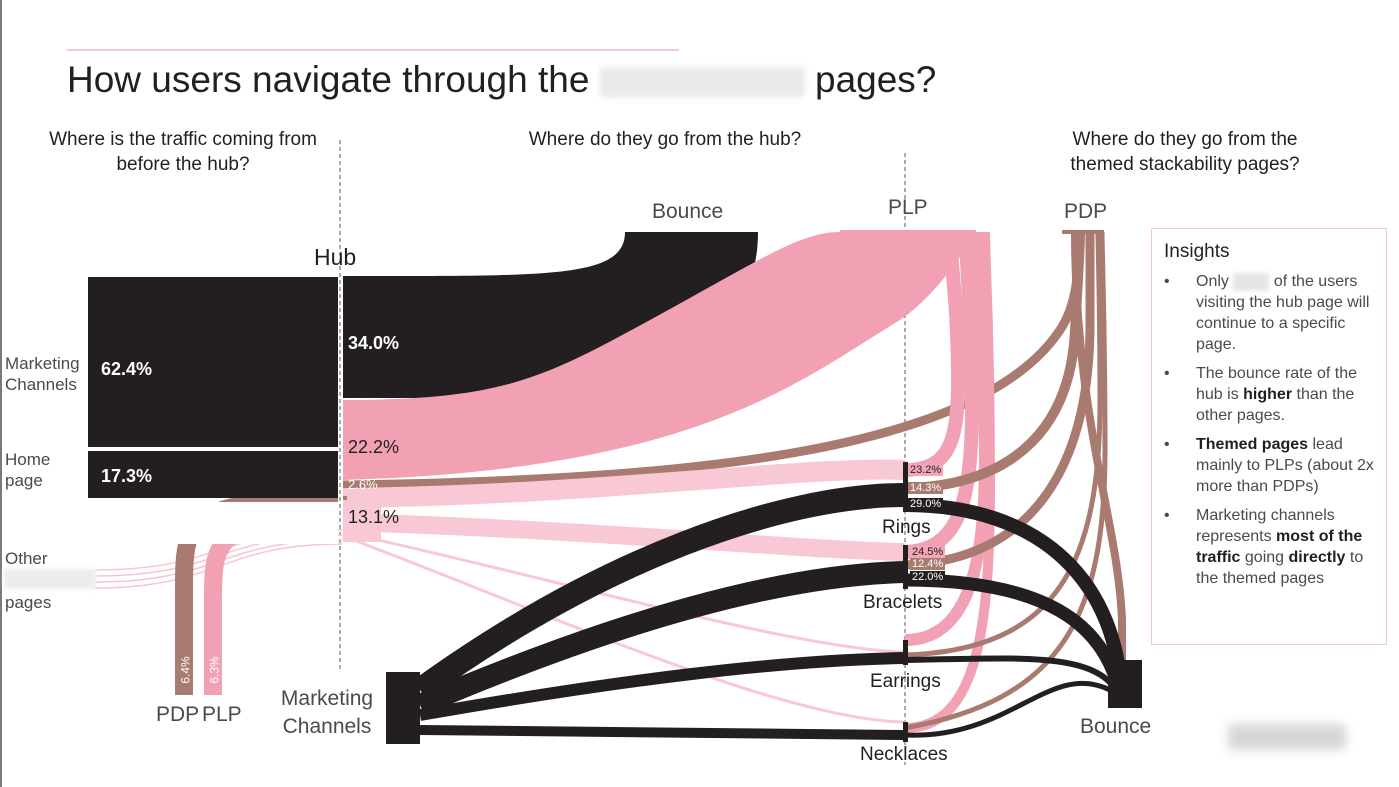  Describe the element at coordinates (926, 470) in the screenshot. I see `pct-rings-plp: 23.2%` at that location.